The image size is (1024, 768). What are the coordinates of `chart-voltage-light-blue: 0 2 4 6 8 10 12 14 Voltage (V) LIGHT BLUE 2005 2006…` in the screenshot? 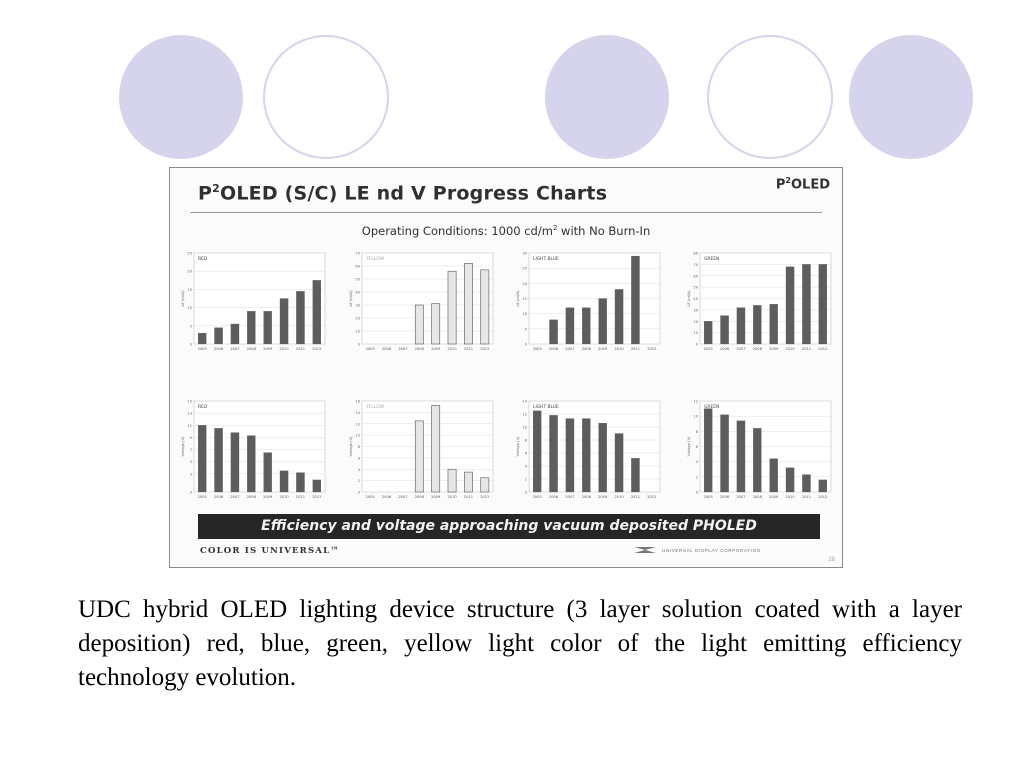 It's located at (588, 449).